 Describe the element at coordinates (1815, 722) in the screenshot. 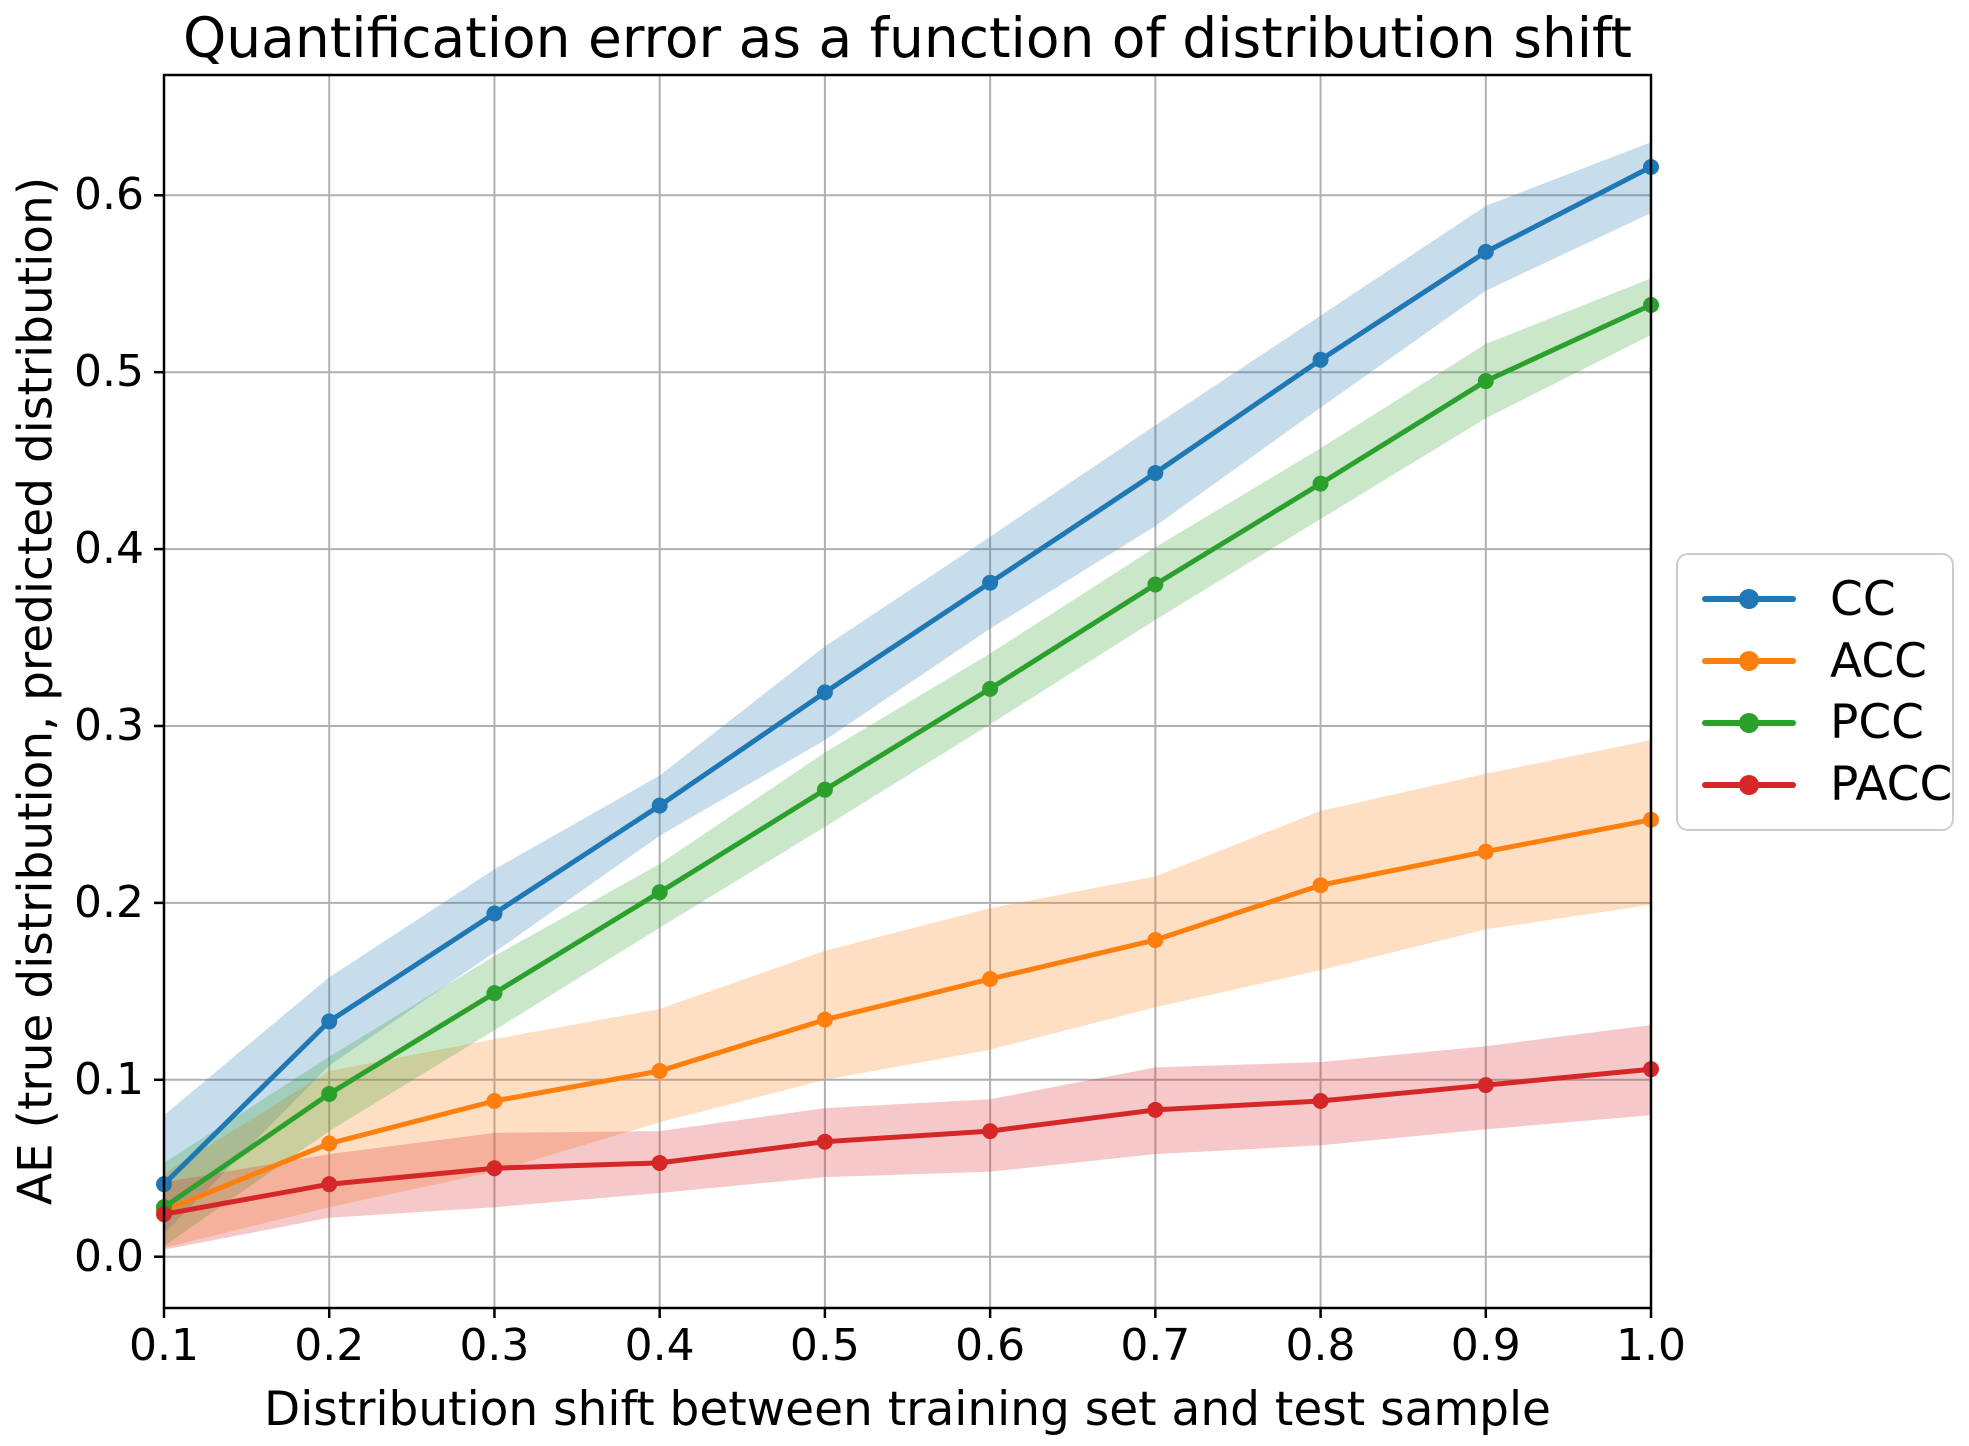

I see `legend-item-pcc: PCC` at that location.